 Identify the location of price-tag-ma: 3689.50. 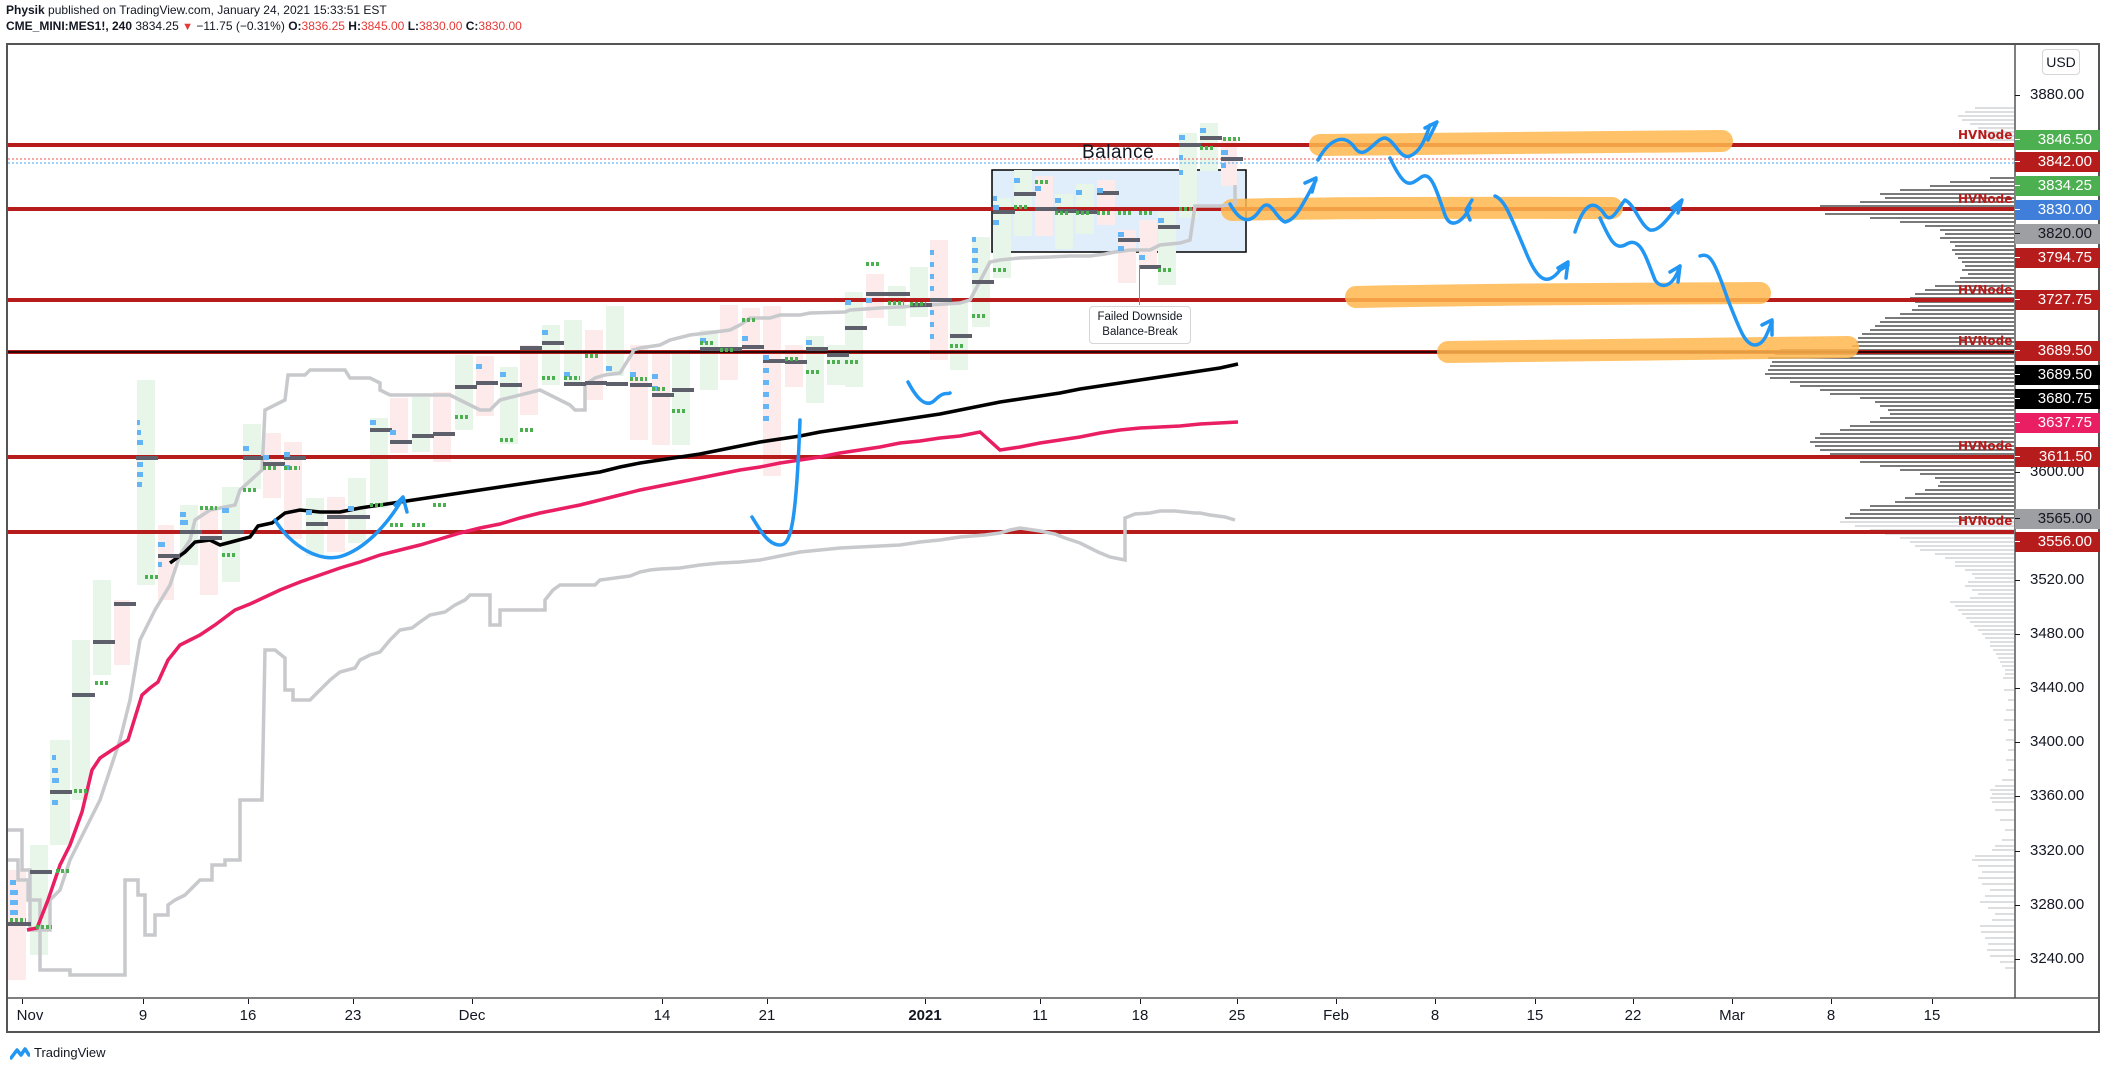
(2057, 375).